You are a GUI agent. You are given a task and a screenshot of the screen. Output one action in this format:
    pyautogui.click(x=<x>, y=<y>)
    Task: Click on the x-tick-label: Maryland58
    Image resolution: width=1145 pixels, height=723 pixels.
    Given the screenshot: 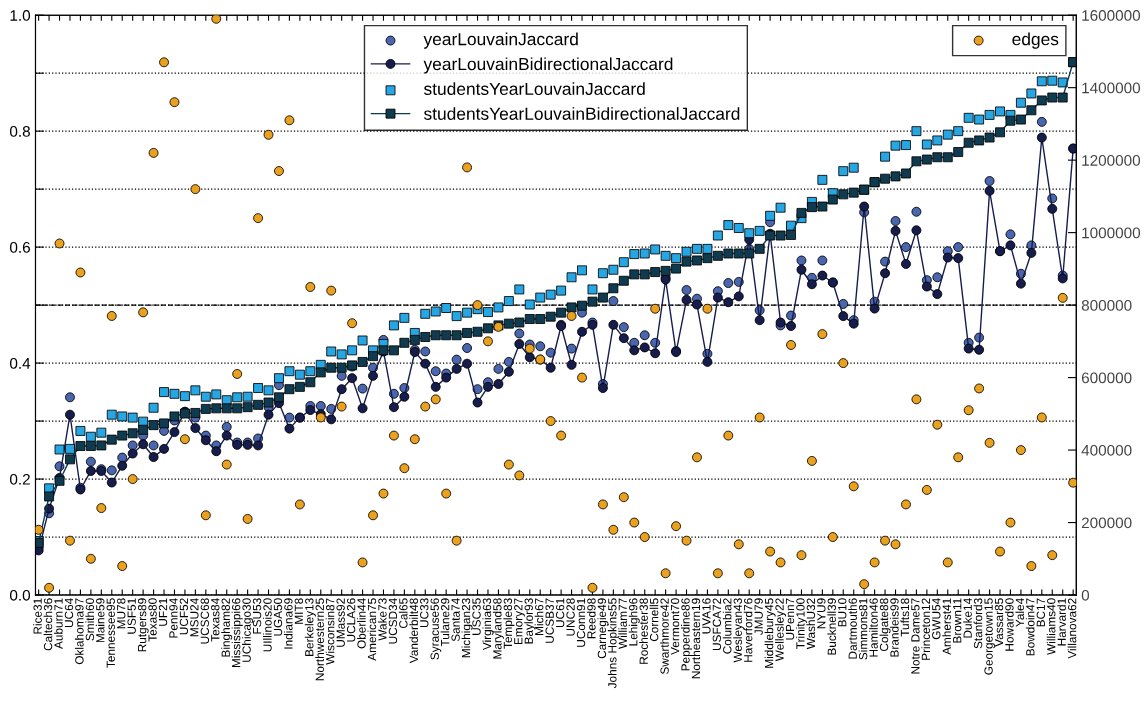 What is the action you would take?
    pyautogui.click(x=498, y=628)
    